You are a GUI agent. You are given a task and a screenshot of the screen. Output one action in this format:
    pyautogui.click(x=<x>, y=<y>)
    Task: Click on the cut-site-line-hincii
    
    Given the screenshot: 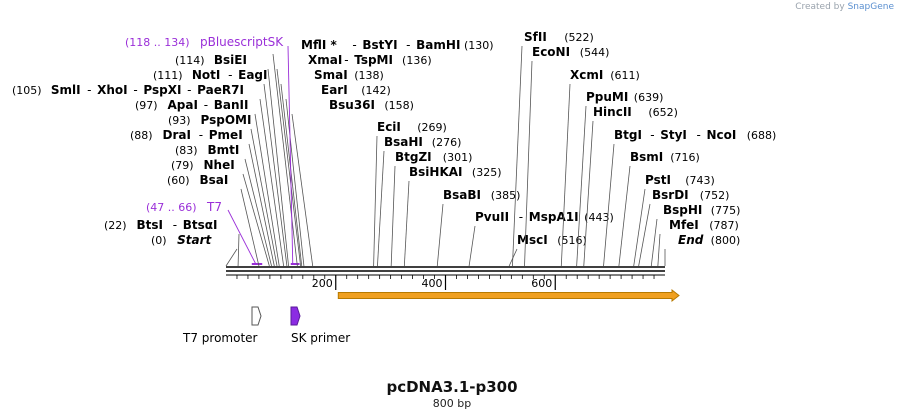 What is the action you would take?
    pyautogui.click(x=588, y=193)
    